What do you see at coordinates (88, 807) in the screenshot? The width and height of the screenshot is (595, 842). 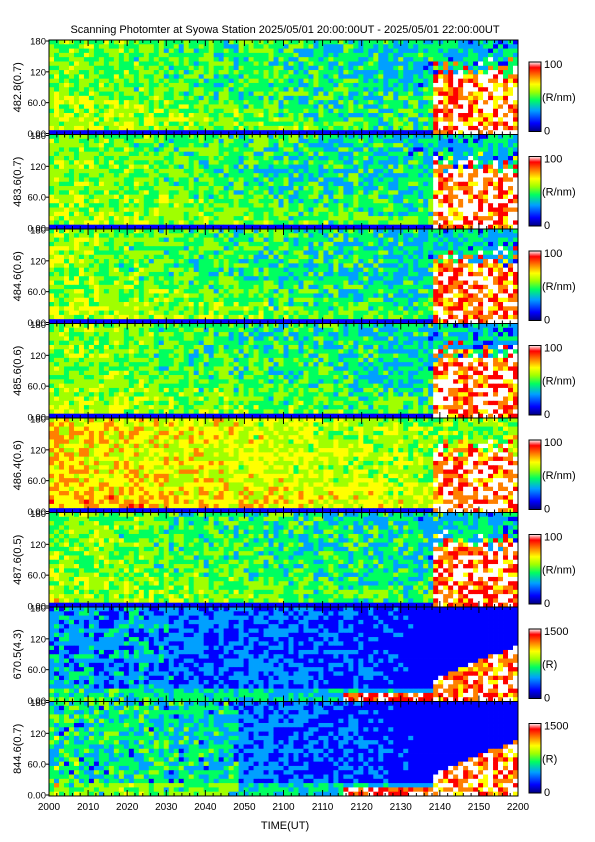 I see `x-tick-label: 2010` at bounding box center [88, 807].